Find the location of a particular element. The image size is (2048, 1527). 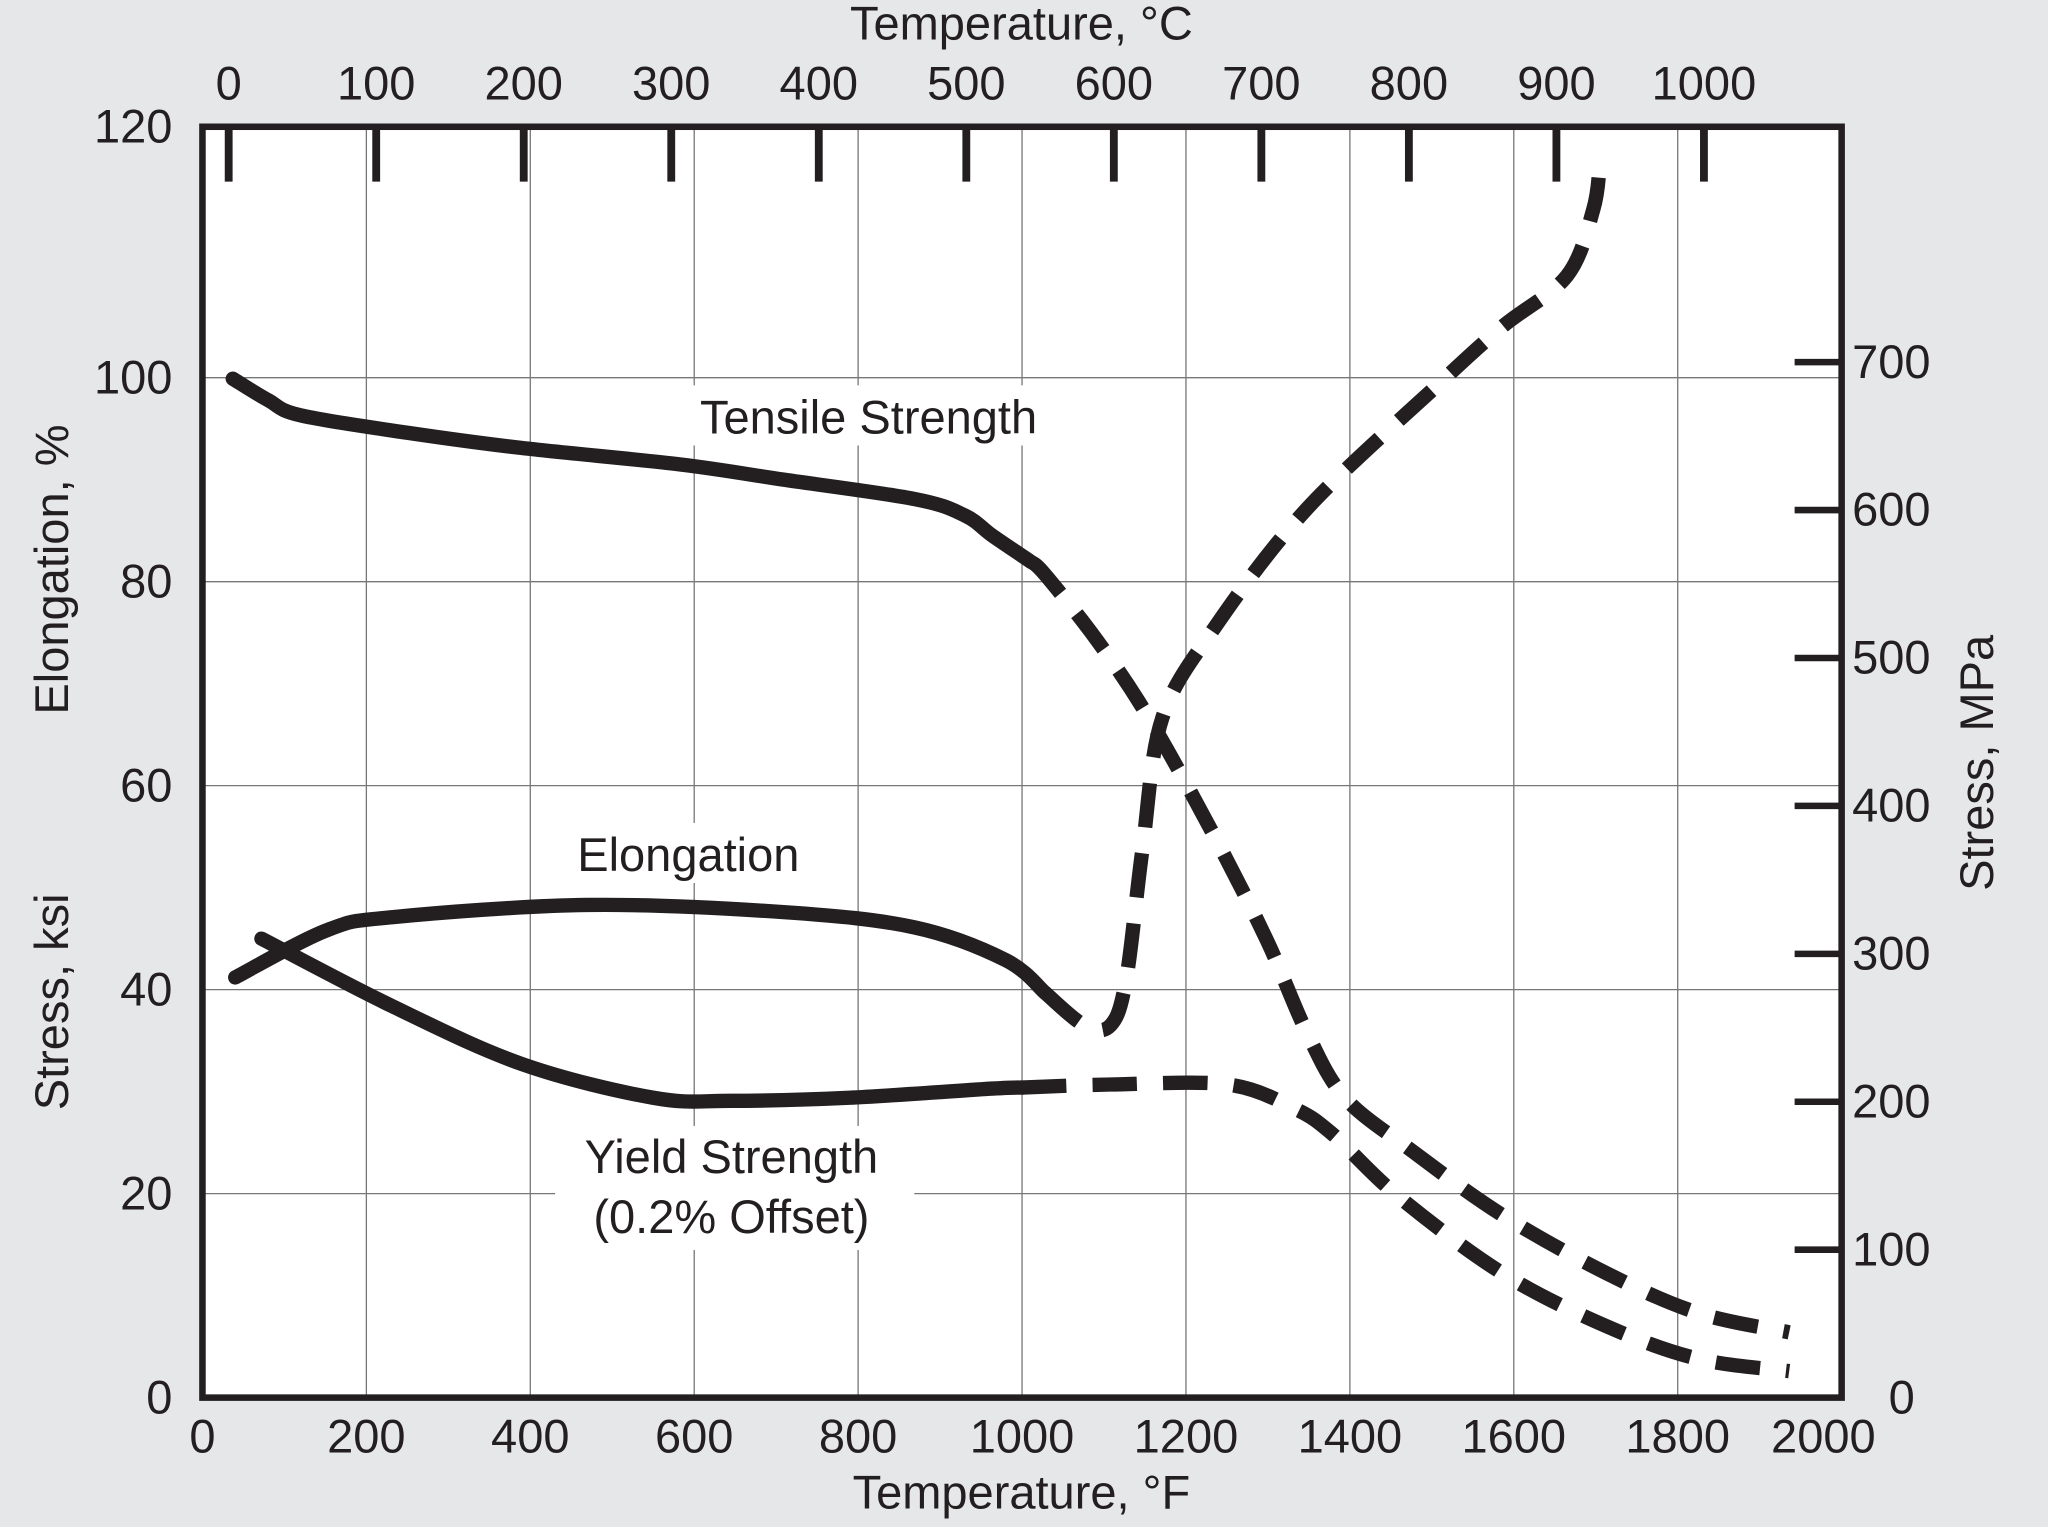

y-tick-label: 40 is located at coordinates (146, 988).